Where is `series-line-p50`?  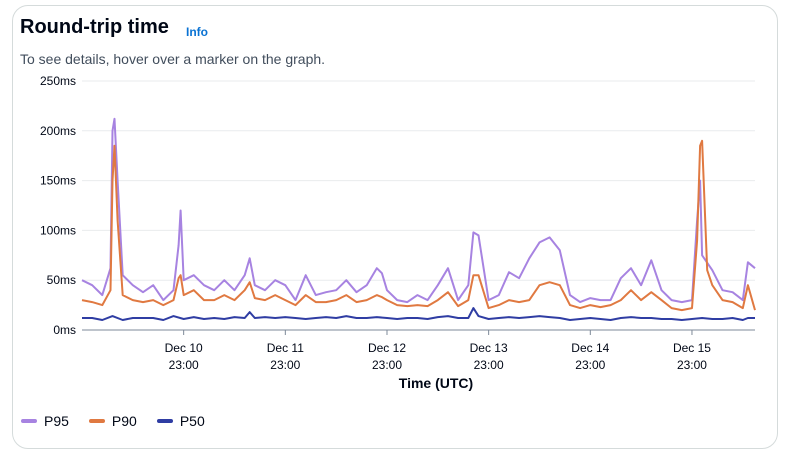 series-line-p50 is located at coordinates (418, 314).